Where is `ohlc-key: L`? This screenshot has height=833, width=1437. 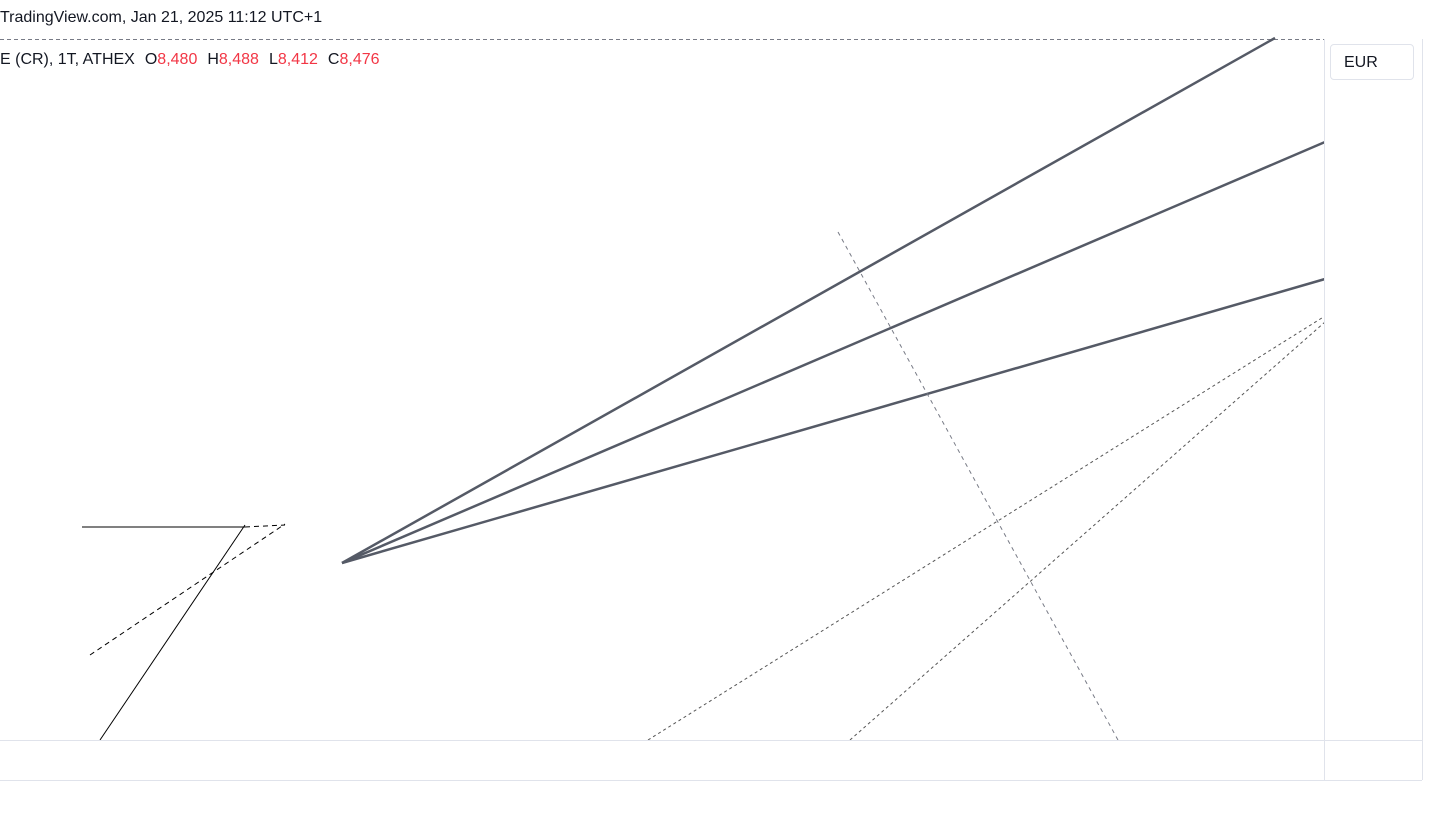
ohlc-key: L is located at coordinates (273, 59).